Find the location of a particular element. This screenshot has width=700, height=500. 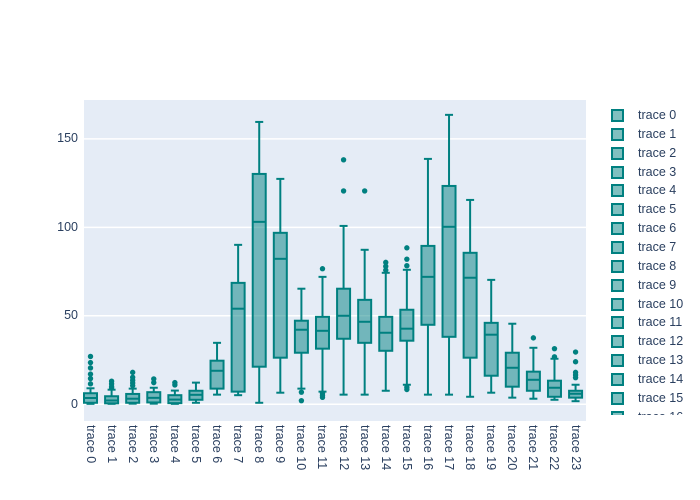

legend-label: trace 14 is located at coordinates (661, 378).